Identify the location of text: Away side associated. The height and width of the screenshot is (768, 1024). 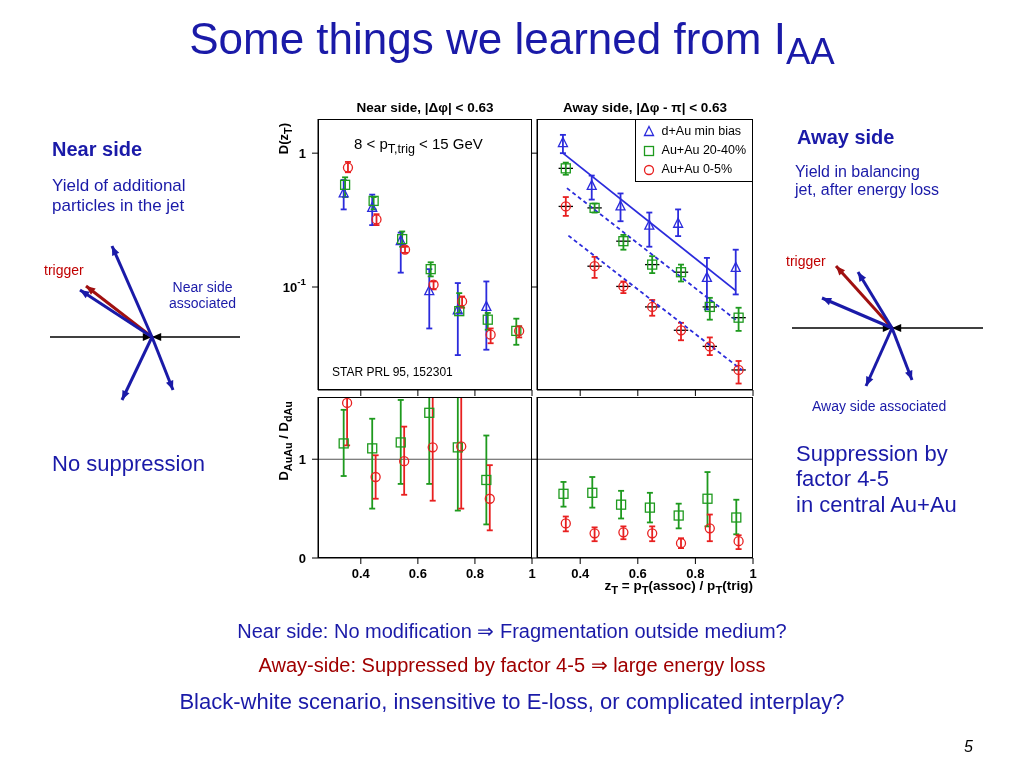
(879, 406).